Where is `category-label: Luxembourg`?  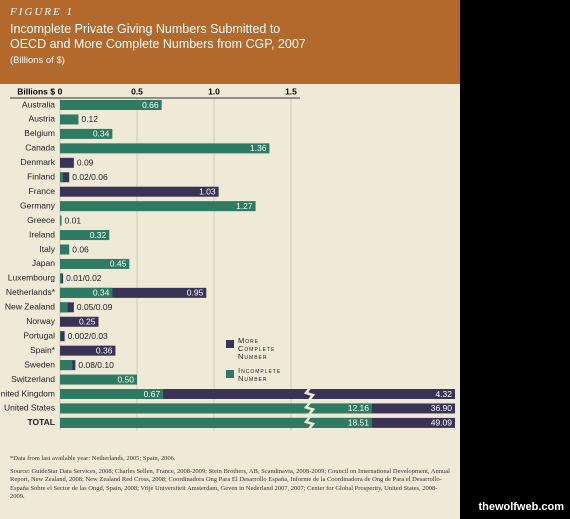 category-label: Luxembourg is located at coordinates (32, 278).